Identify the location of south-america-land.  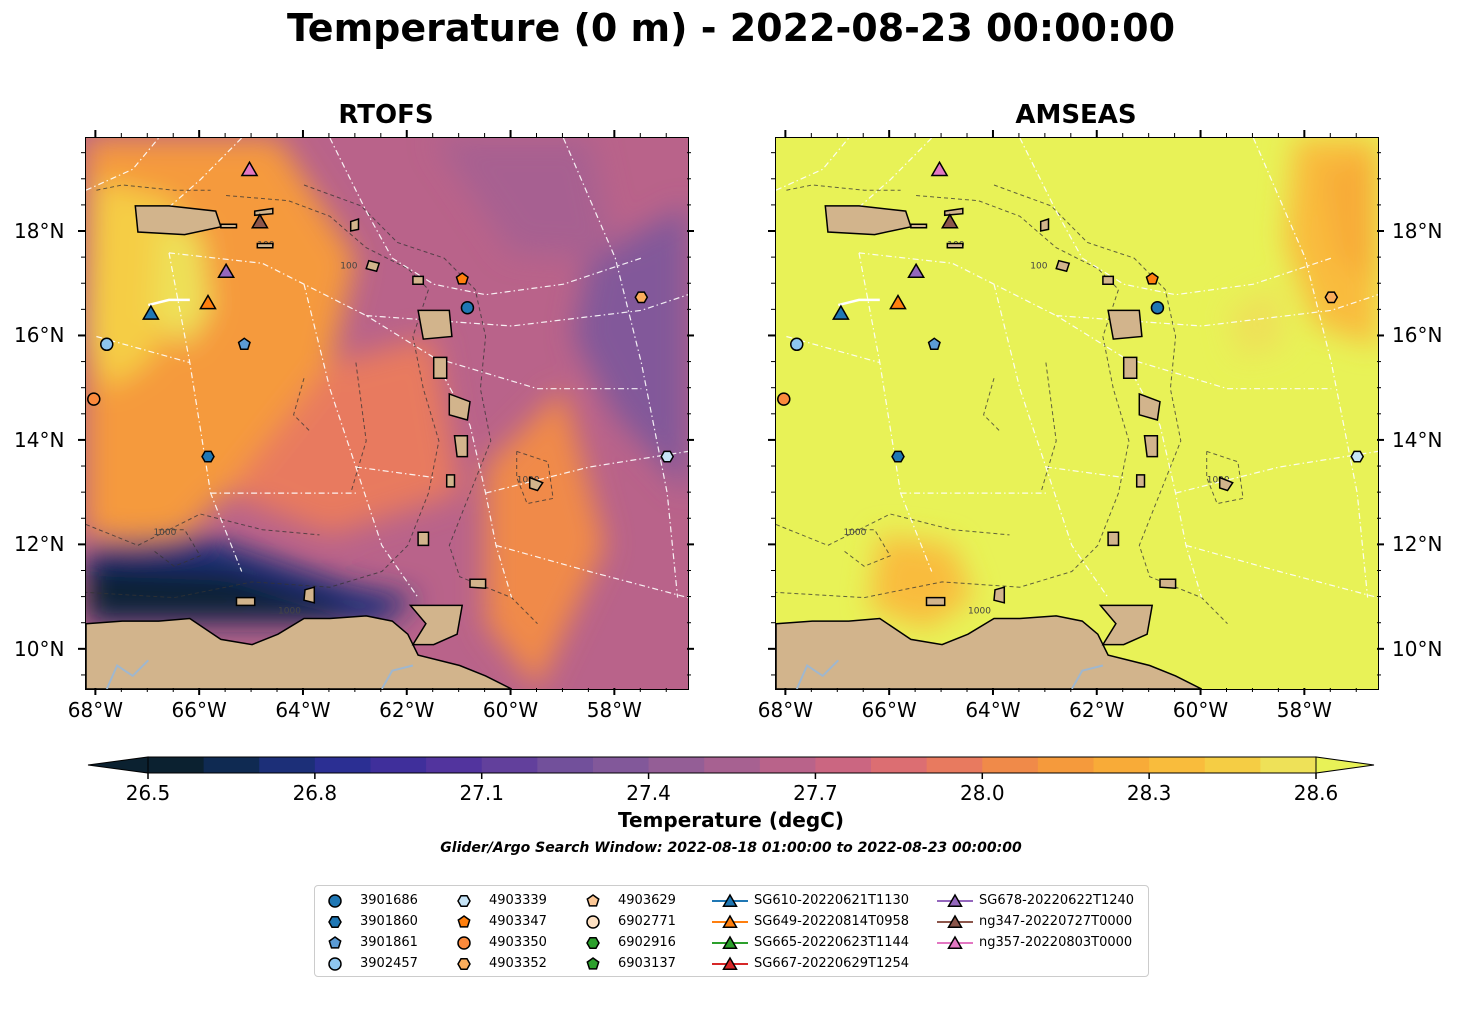
(299, 652).